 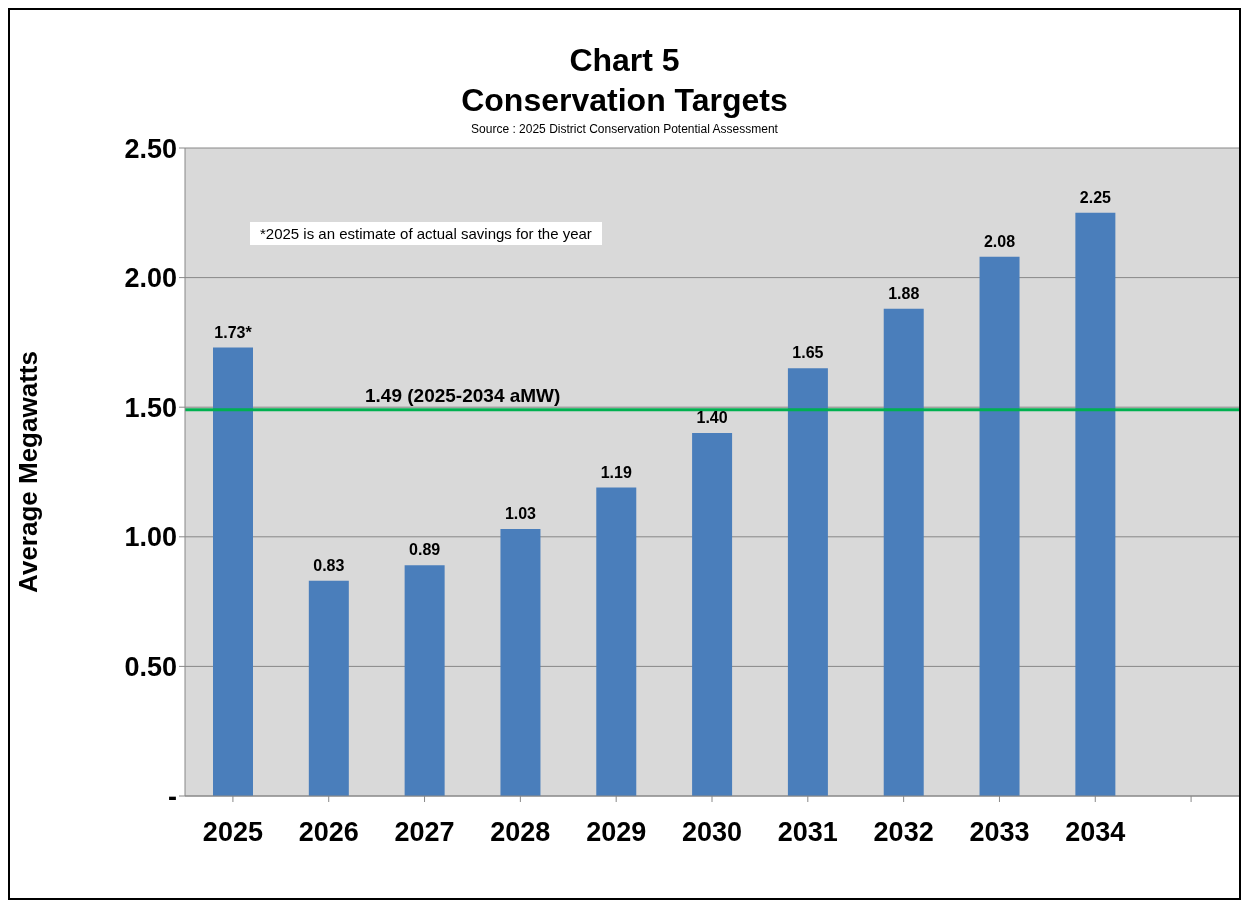 What do you see at coordinates (904, 293) in the screenshot?
I see `data-label: 1.88` at bounding box center [904, 293].